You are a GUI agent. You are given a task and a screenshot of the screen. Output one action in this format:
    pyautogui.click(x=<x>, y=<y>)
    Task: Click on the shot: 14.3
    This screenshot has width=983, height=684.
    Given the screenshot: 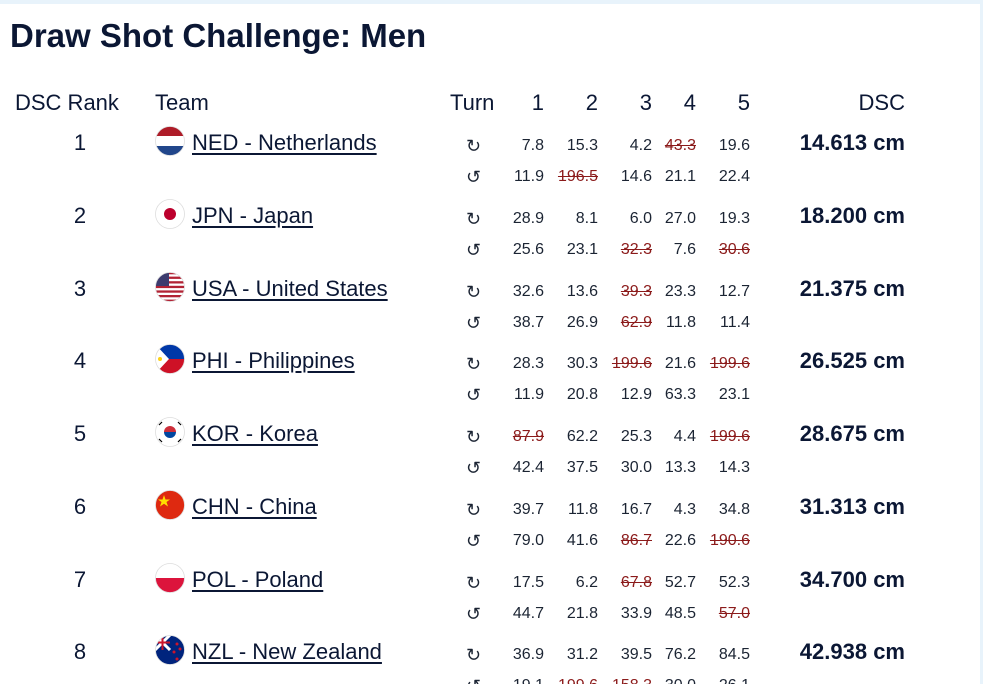 What is the action you would take?
    pyautogui.click(x=734, y=467)
    